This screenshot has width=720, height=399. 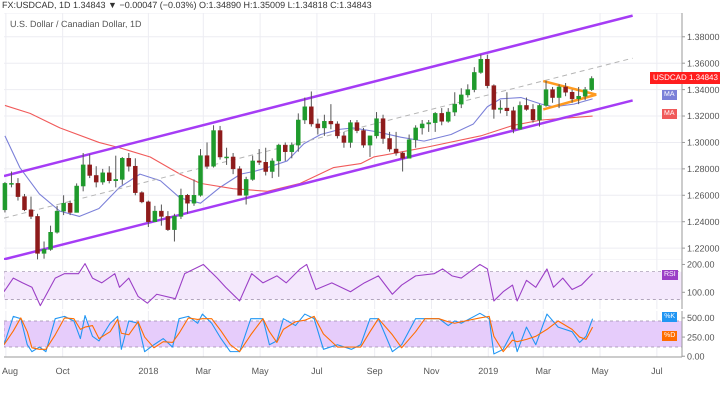 I want to click on y-tick-label: 100.00, so click(x=701, y=292).